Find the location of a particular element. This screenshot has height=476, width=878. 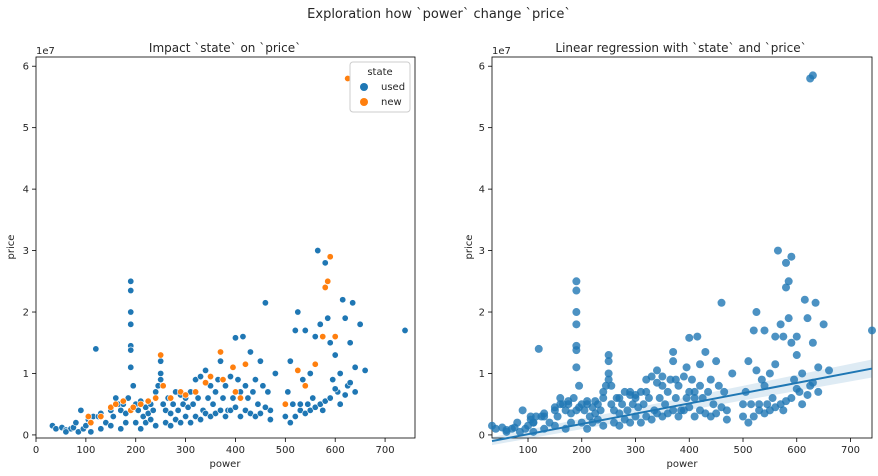

chart-right-y-tick-label: 5 is located at coordinates (482, 128).